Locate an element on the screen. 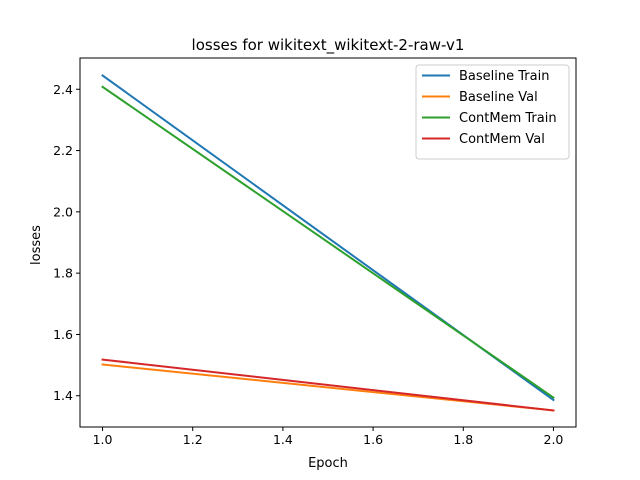  x-axis-label: Epoch is located at coordinates (328, 463).